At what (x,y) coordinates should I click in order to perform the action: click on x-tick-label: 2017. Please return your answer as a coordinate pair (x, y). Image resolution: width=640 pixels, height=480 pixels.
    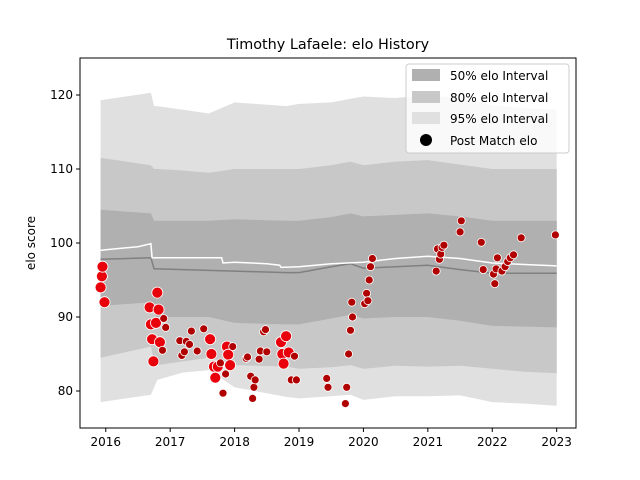
    Looking at the image, I should click on (170, 442).